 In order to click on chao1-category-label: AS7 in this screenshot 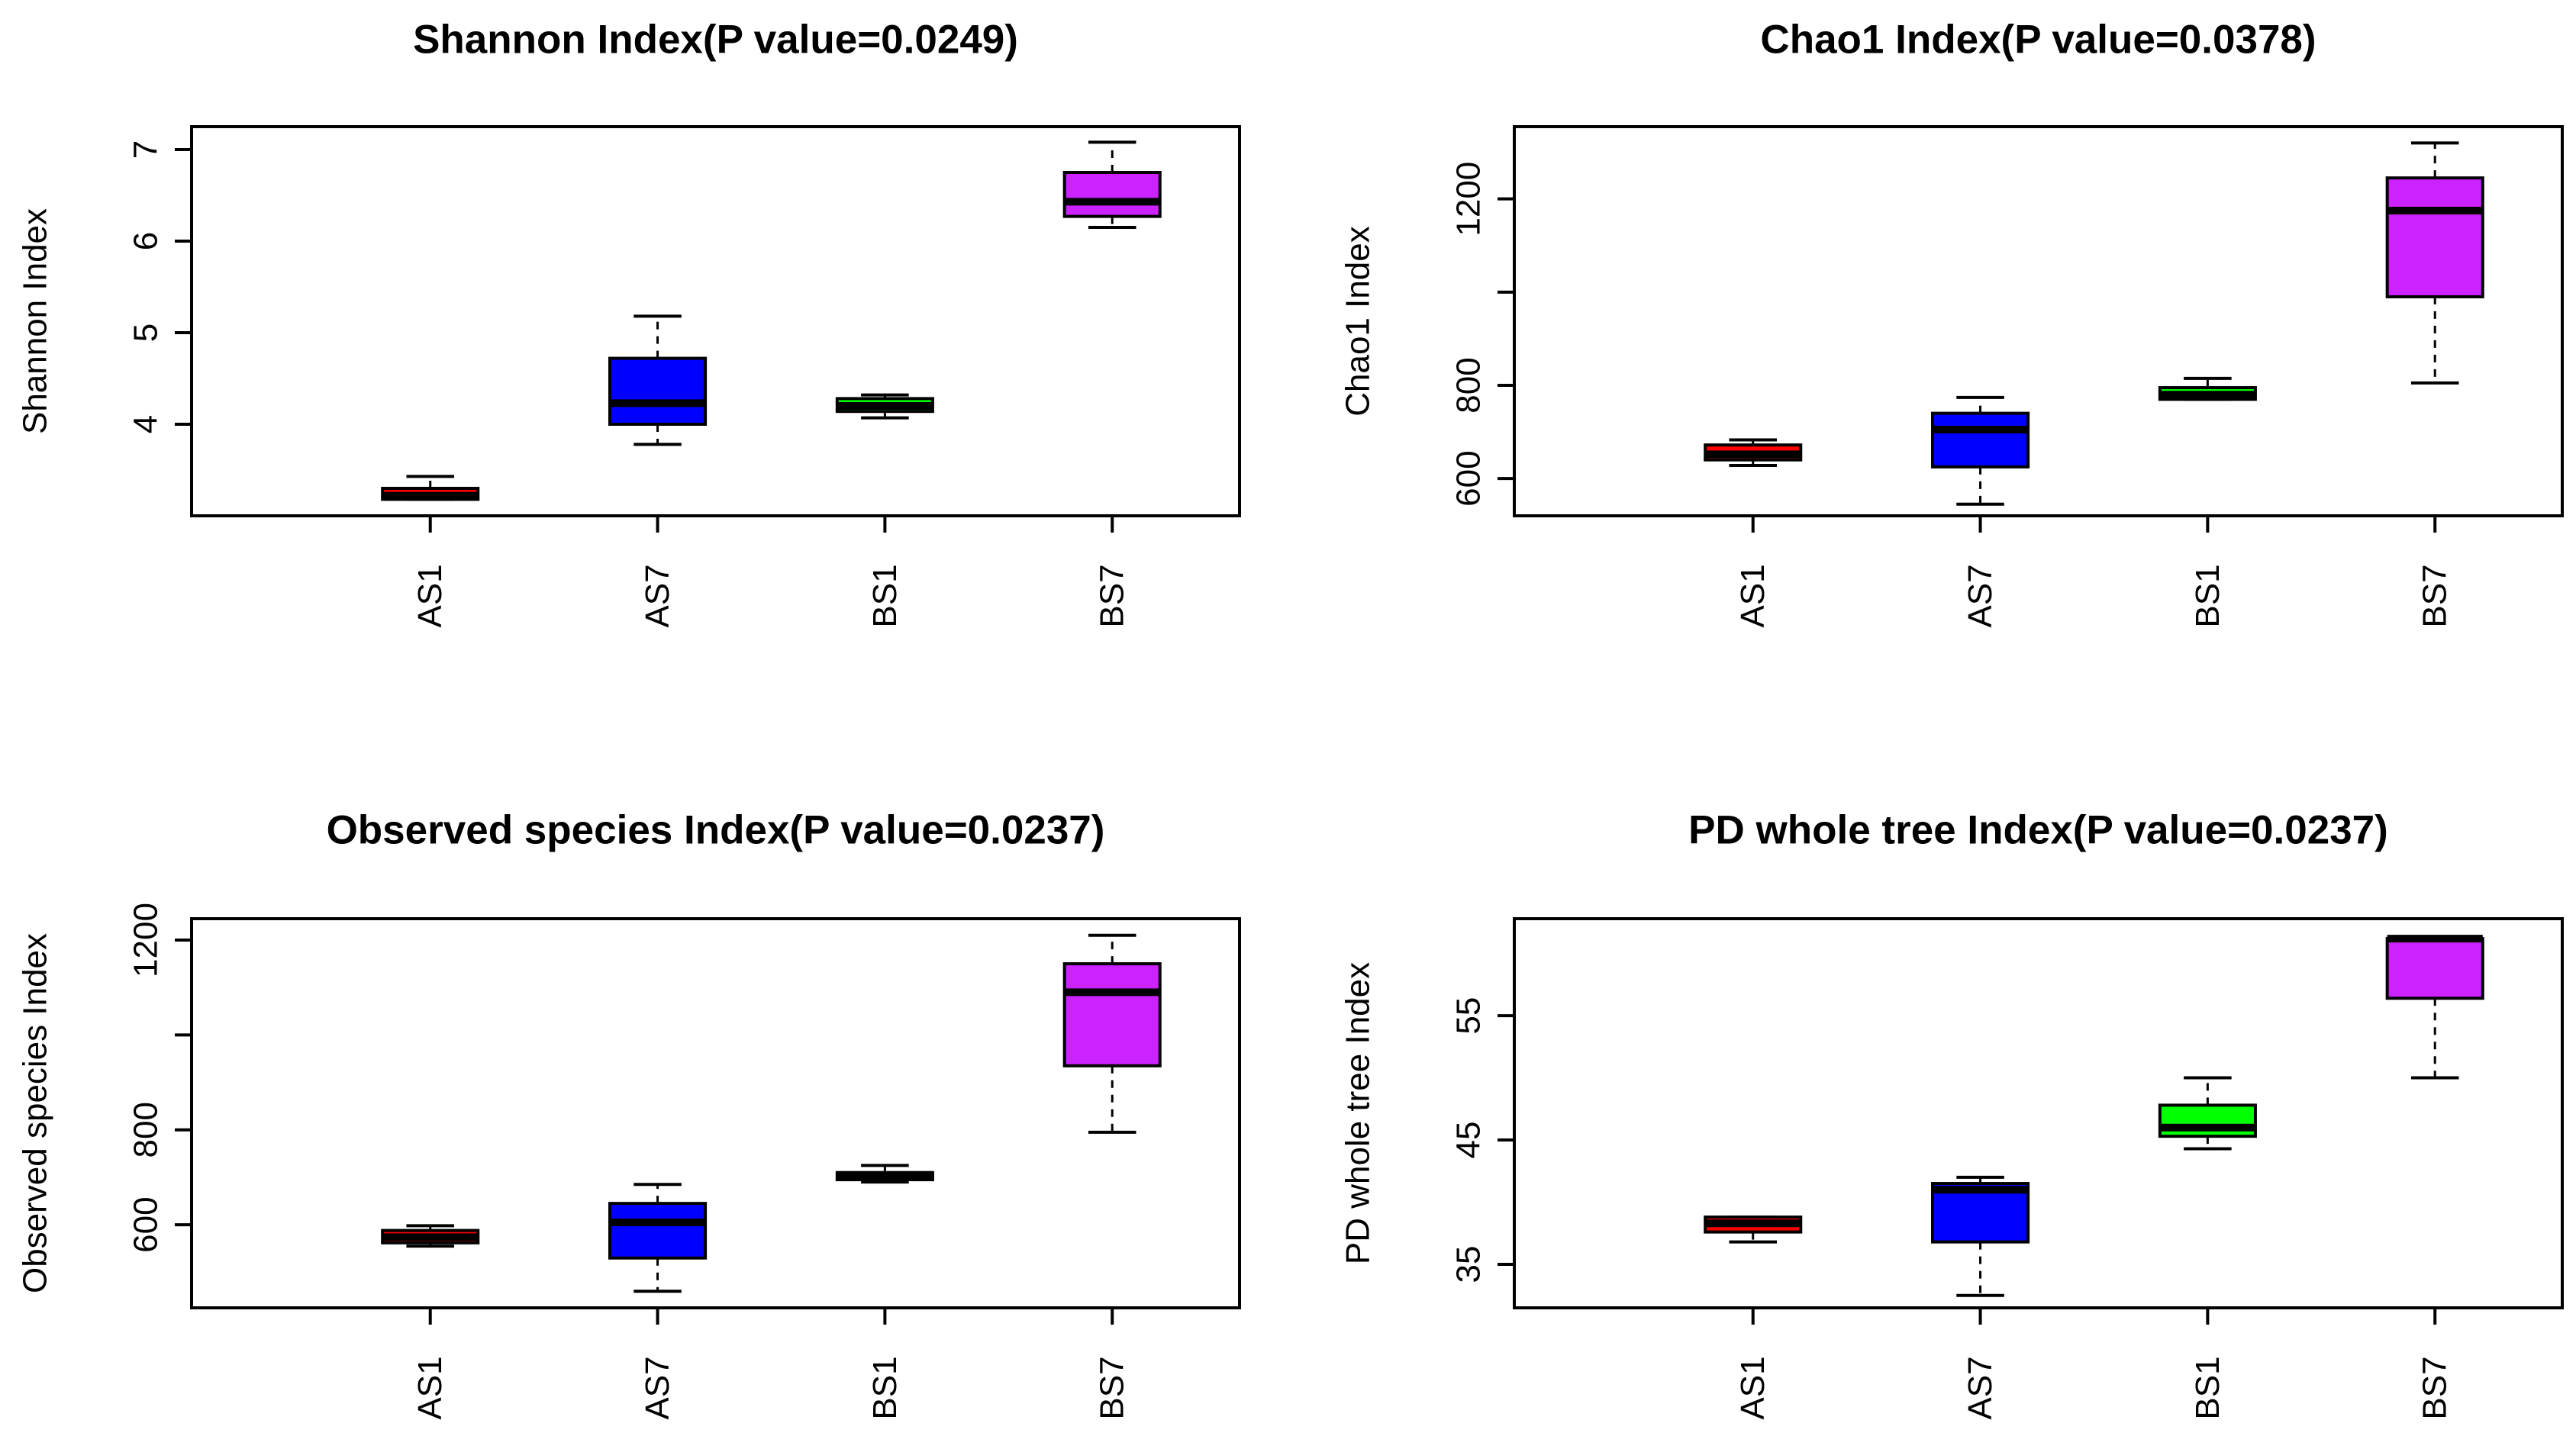, I will do `click(1980, 595)`.